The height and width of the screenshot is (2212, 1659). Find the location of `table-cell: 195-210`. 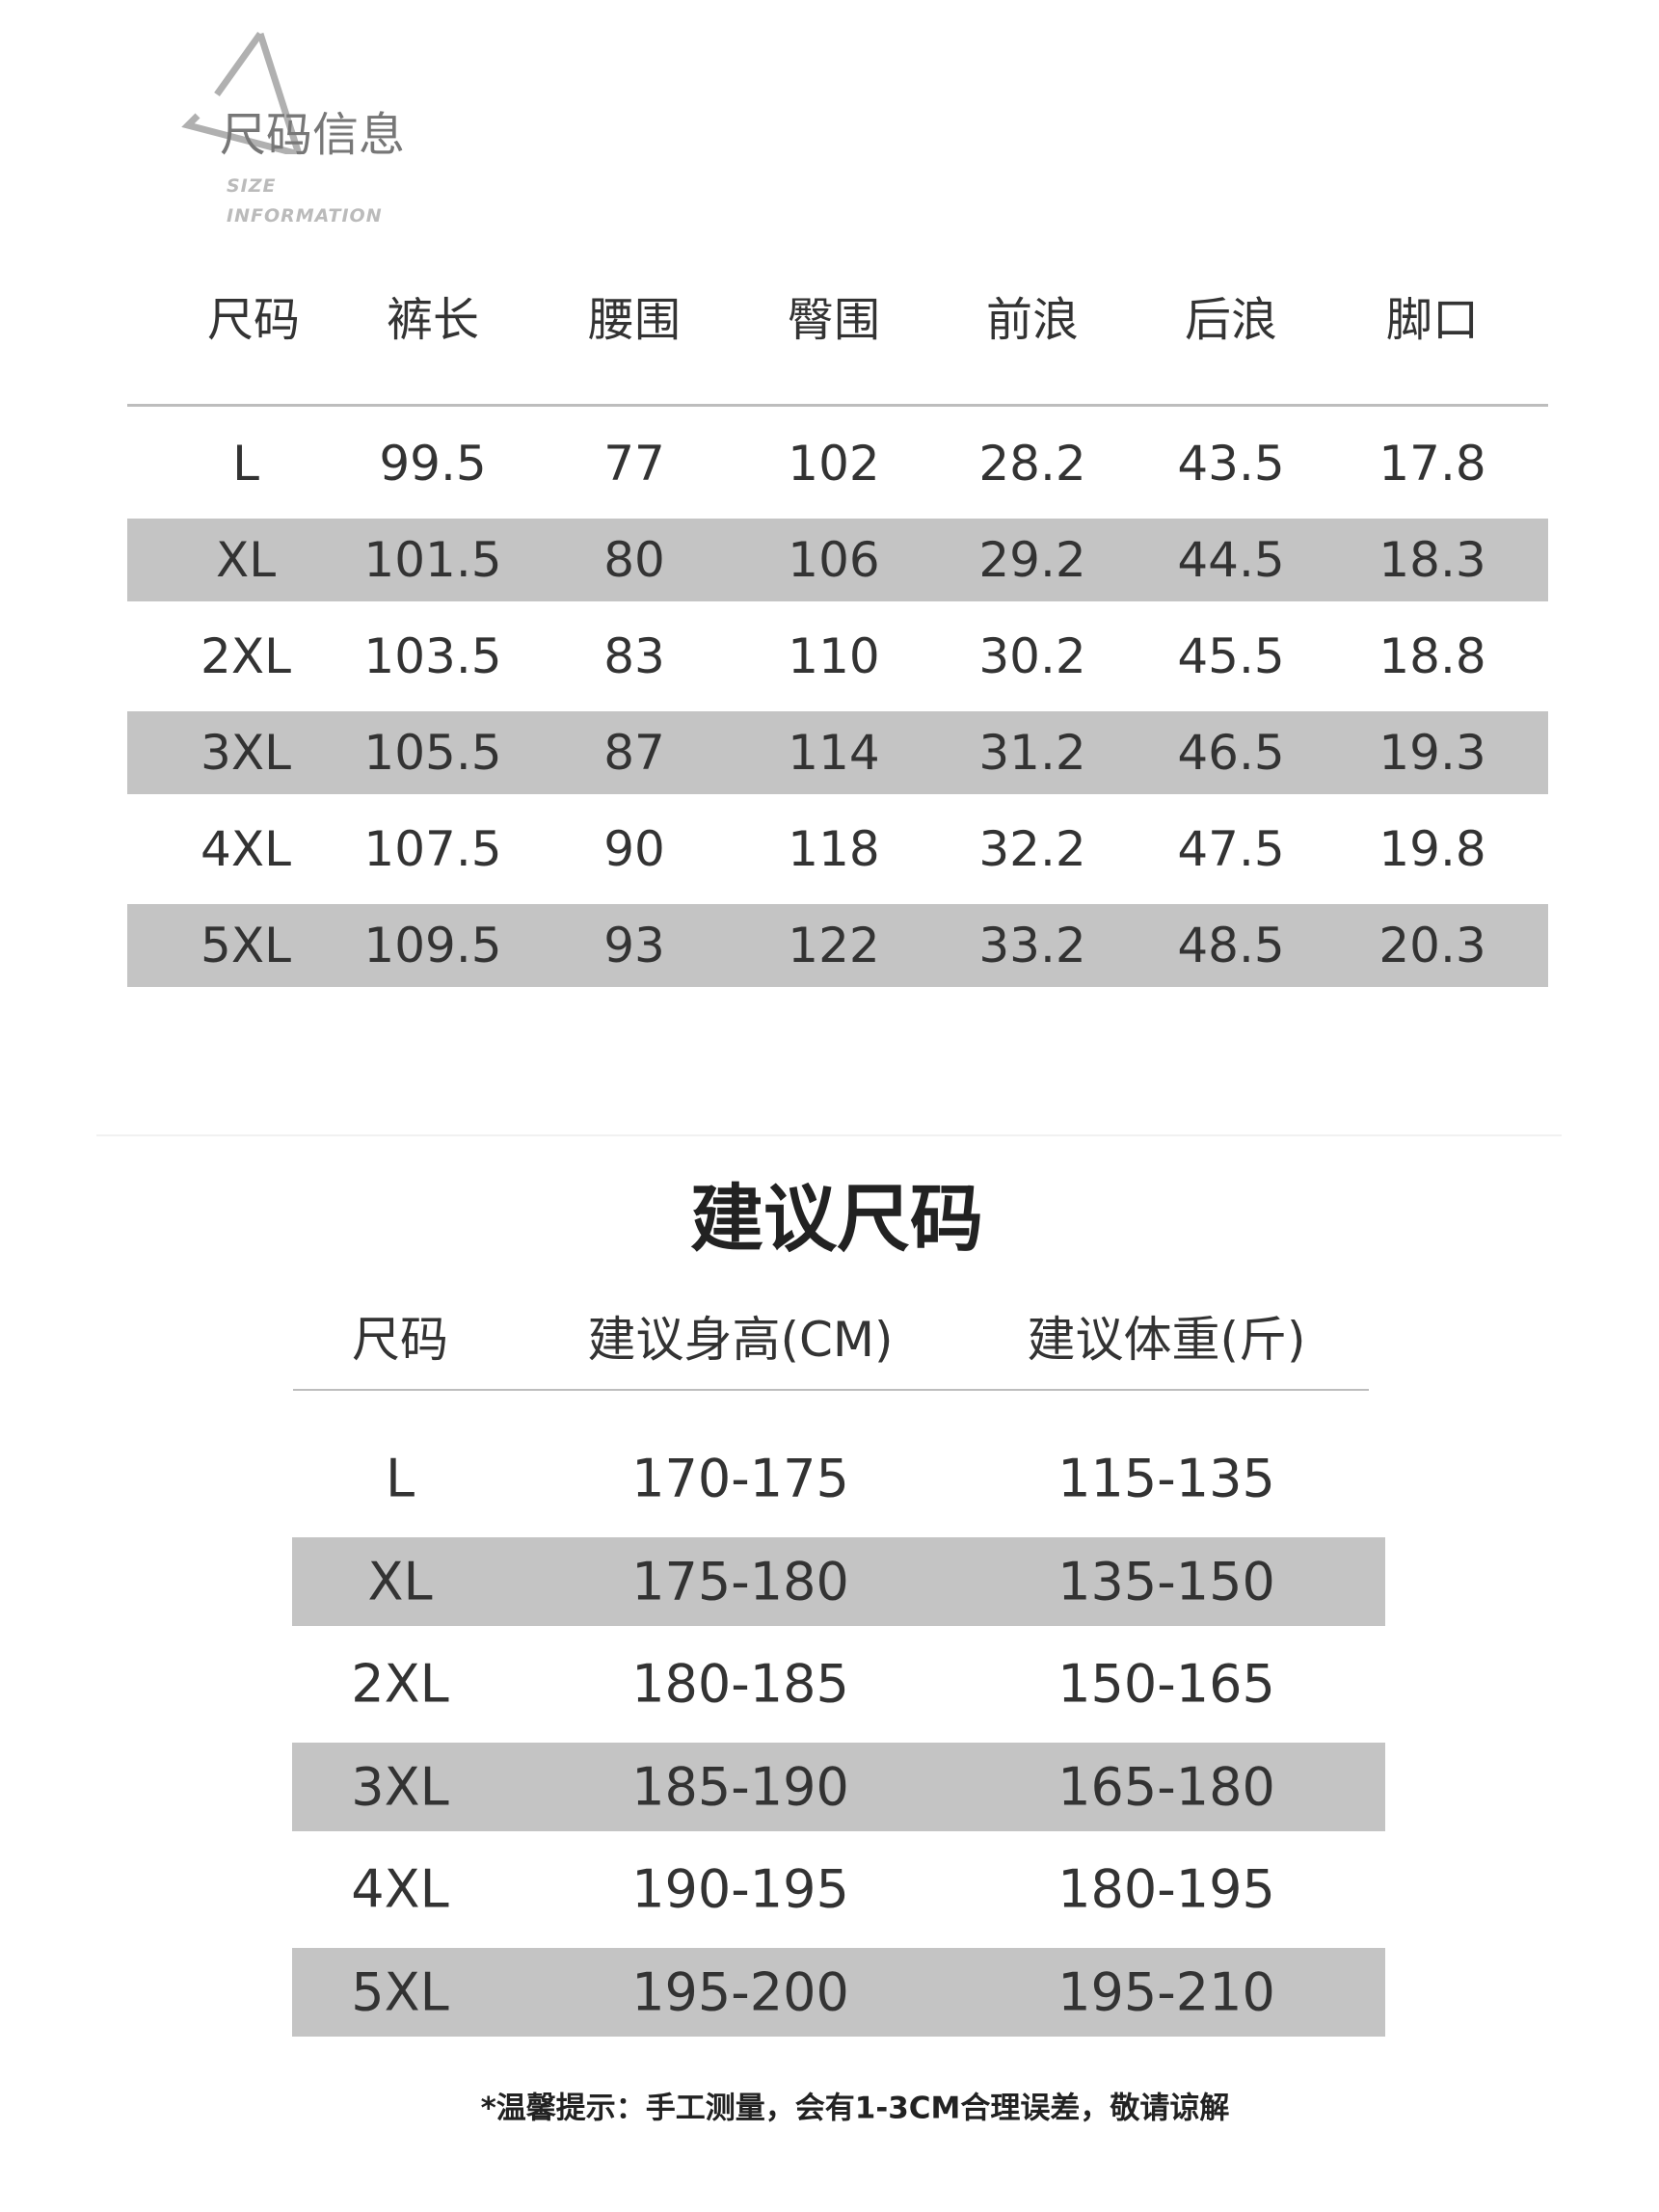

table-cell: 195-210 is located at coordinates (1166, 1991).